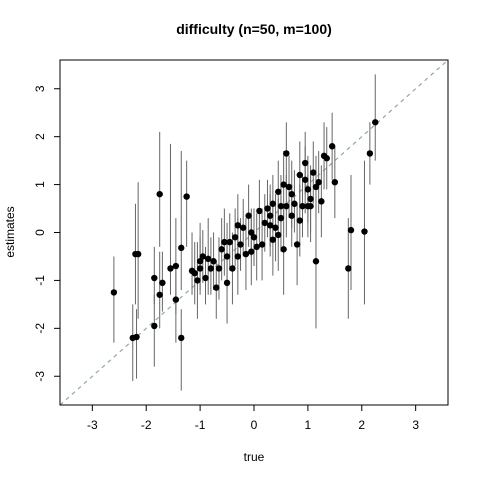 The width and height of the screenshot is (480, 480). I want to click on x-tick-label: 1, so click(308, 425).